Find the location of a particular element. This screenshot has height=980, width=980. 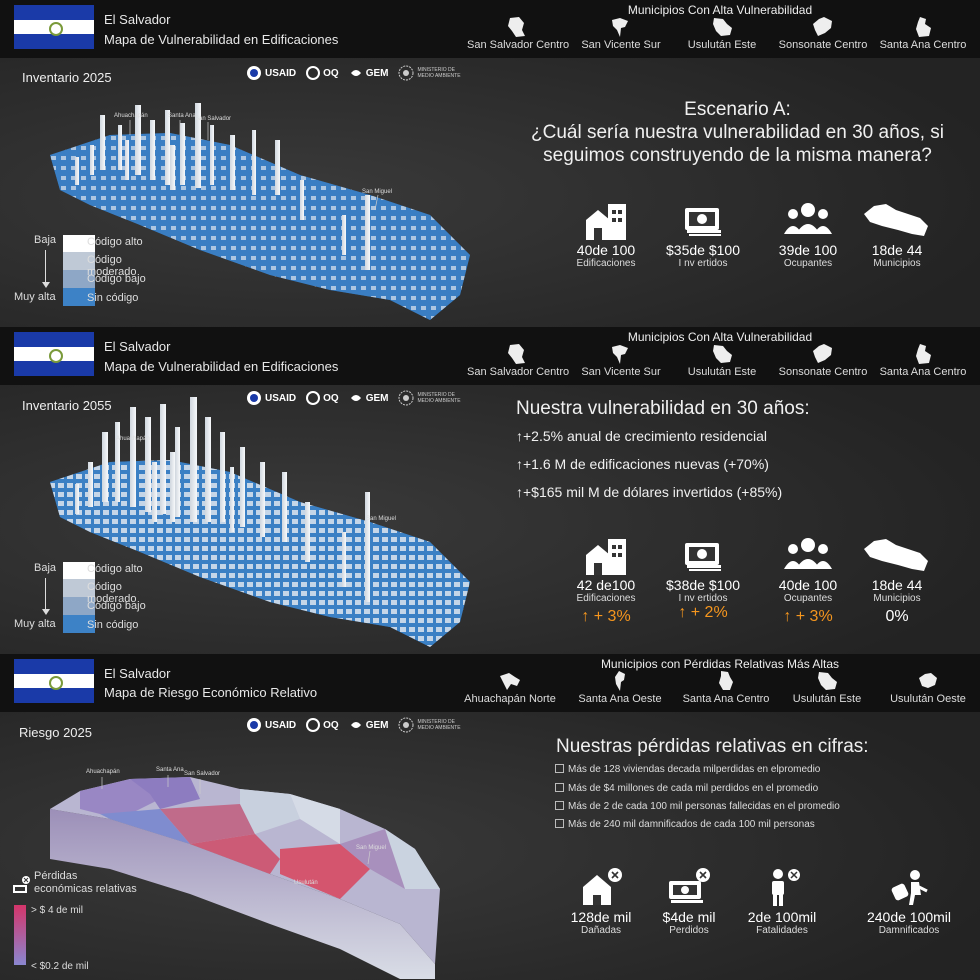

municipality-item: Santa Ana Centro is located at coordinates (726, 686).